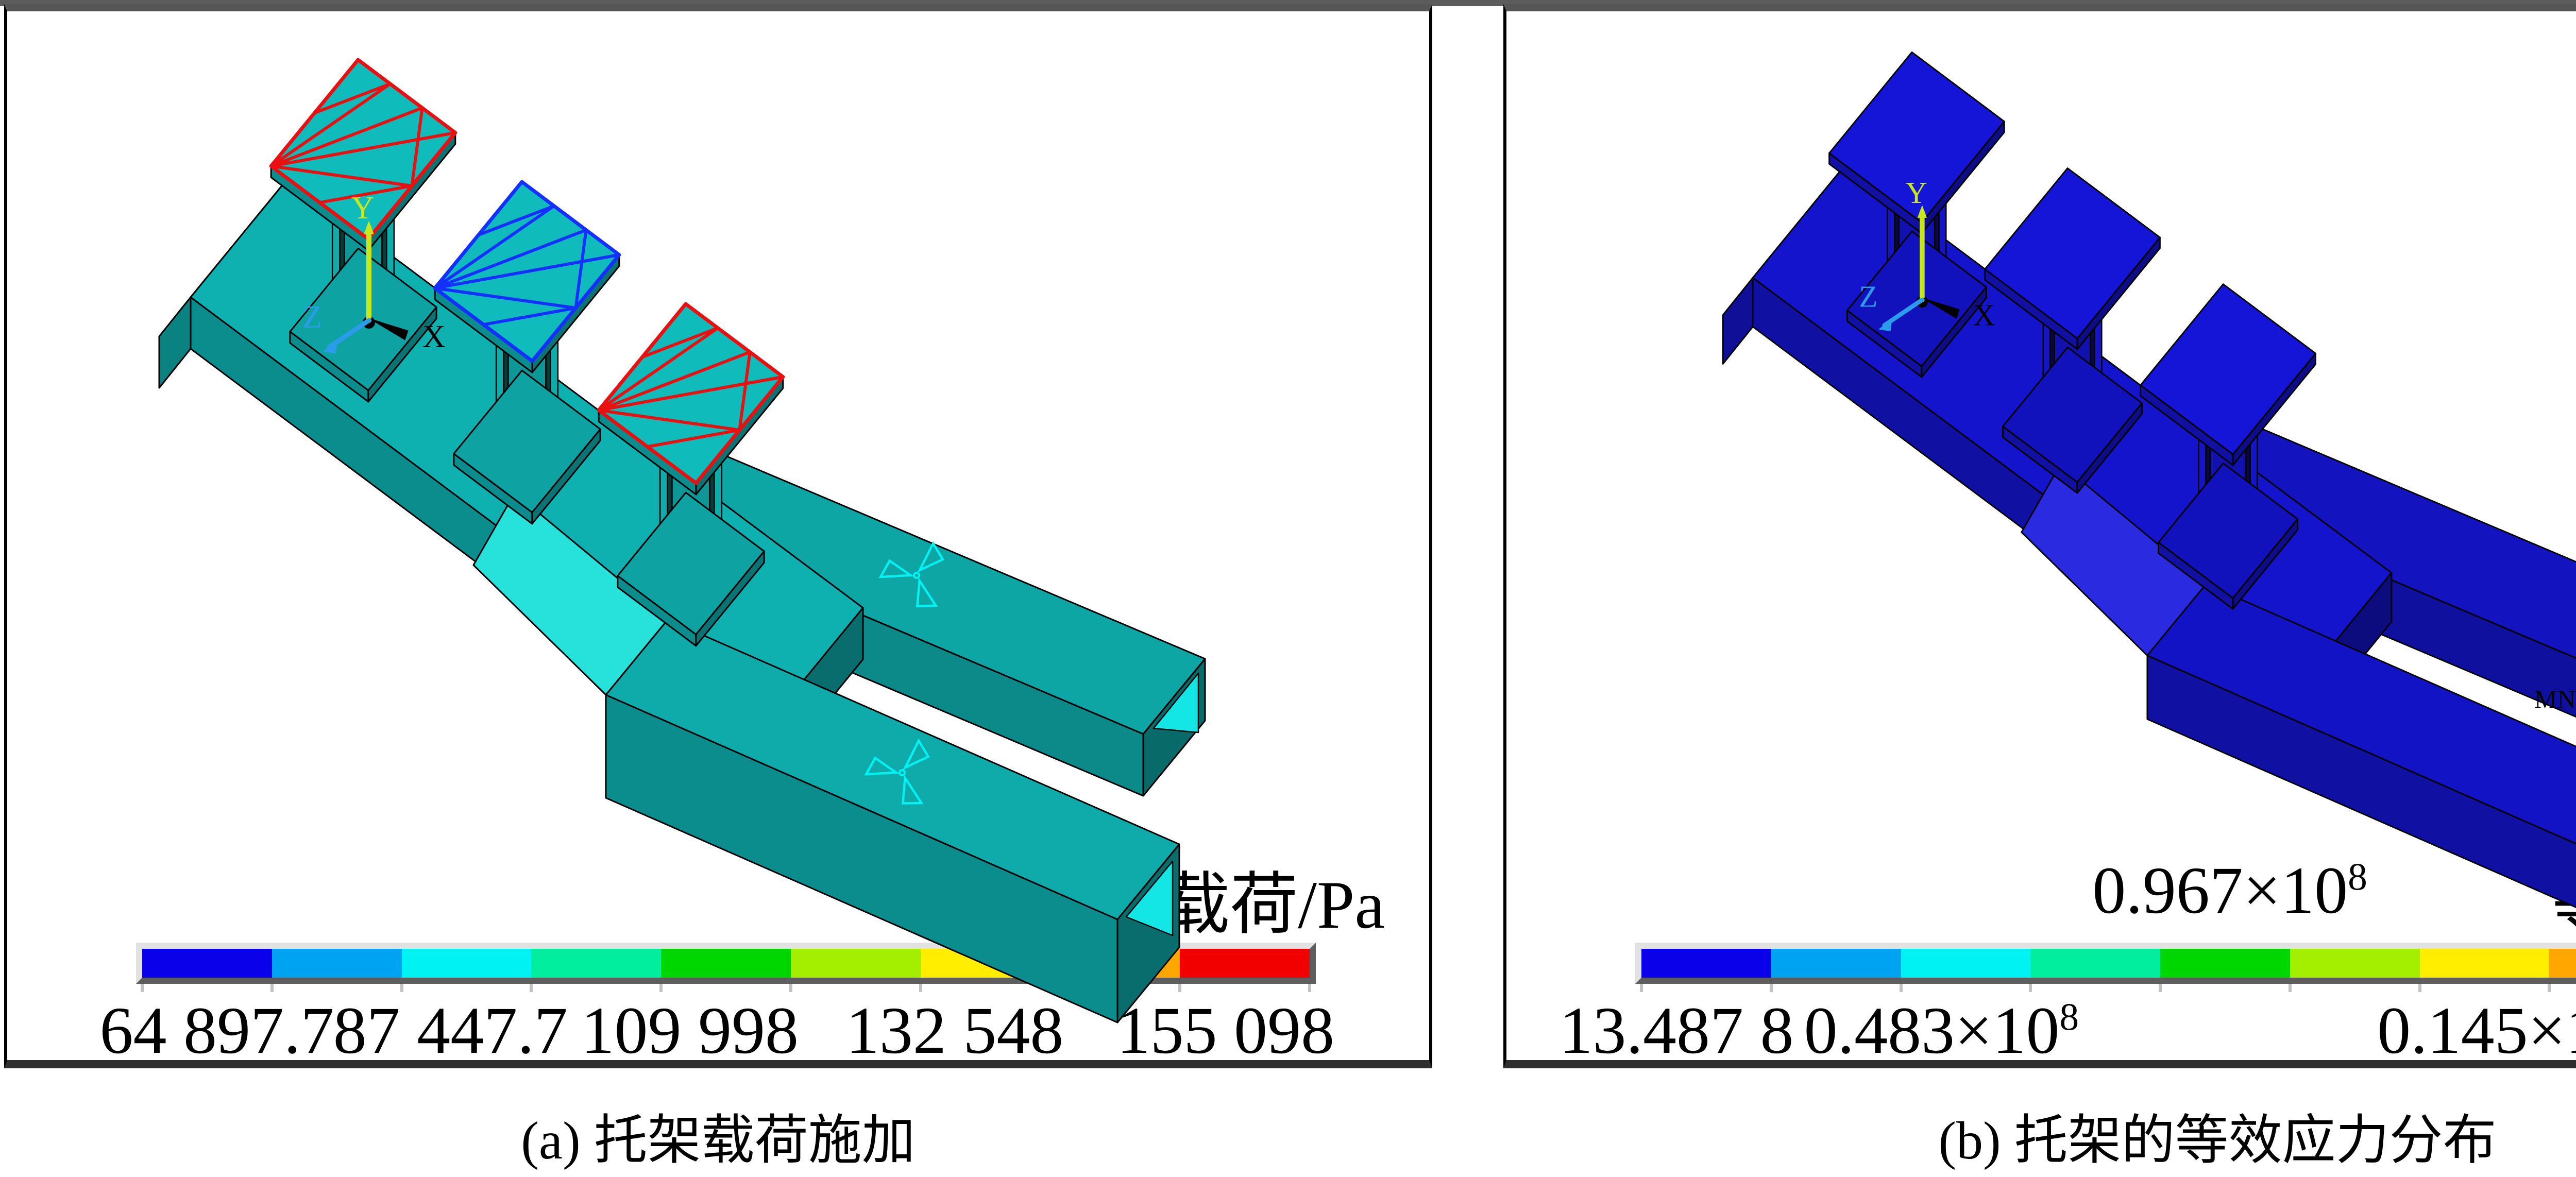 This screenshot has width=2576, height=1177. Describe the element at coordinates (1149, 898) in the screenshot. I see `arm2-end-cap-inner` at that location.